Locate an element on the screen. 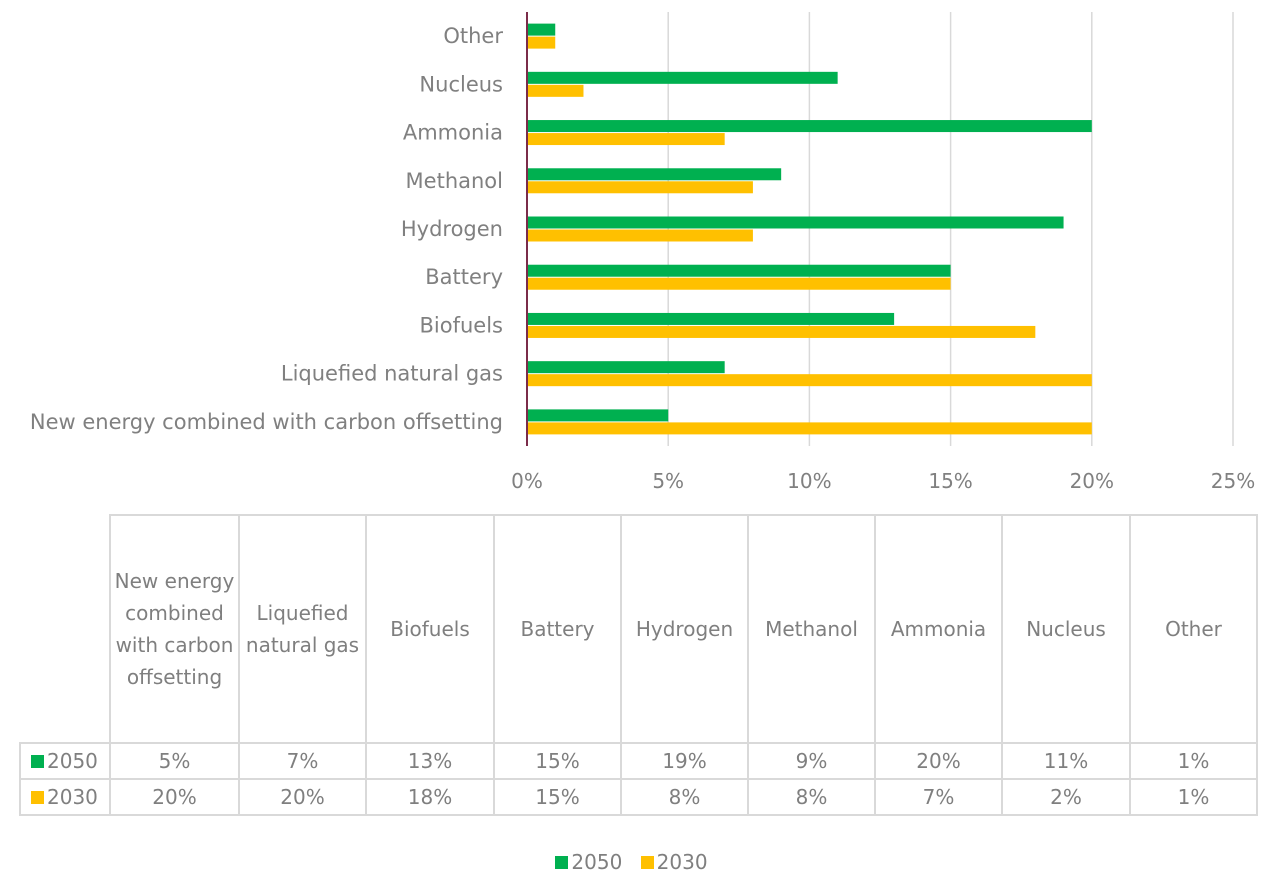  legend-item-2050: 2050 is located at coordinates (588, 862).